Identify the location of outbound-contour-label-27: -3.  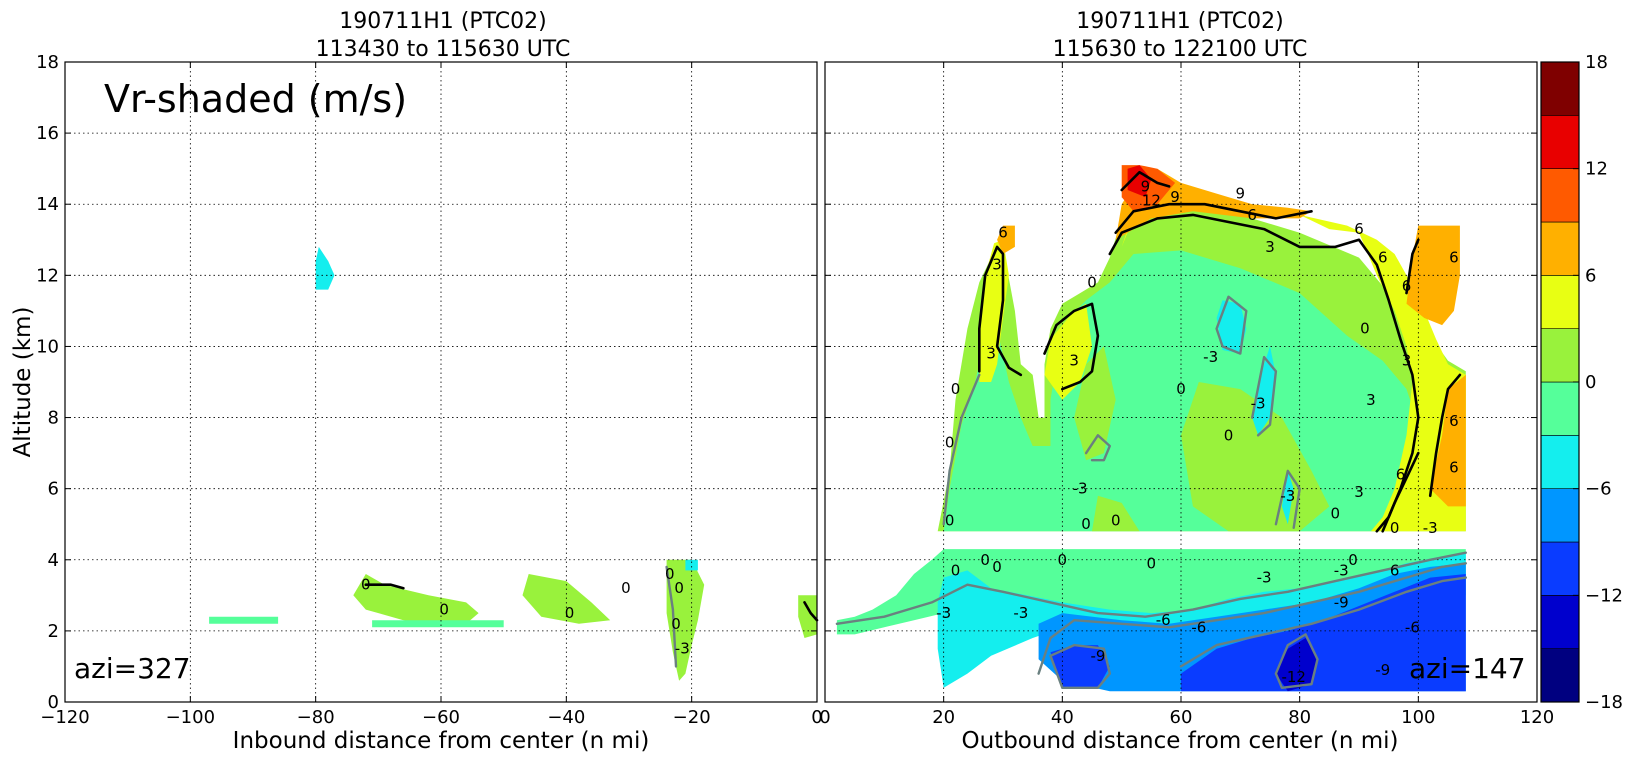
(1210, 357).